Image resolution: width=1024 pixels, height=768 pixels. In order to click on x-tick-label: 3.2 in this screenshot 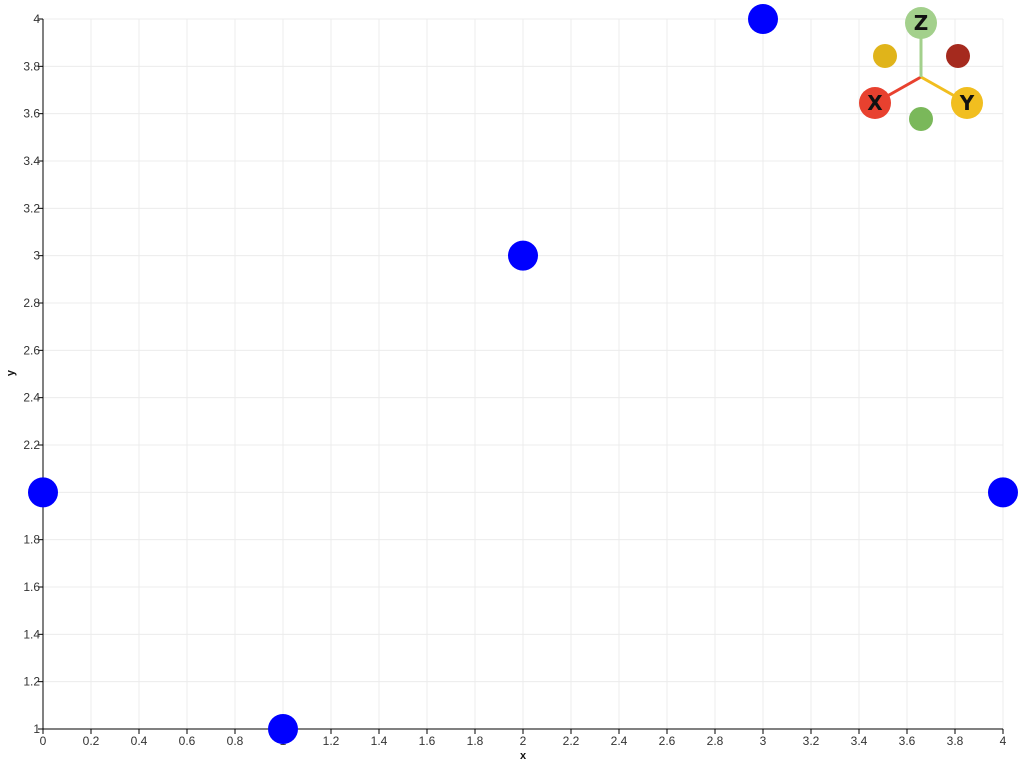, I will do `click(811, 741)`.